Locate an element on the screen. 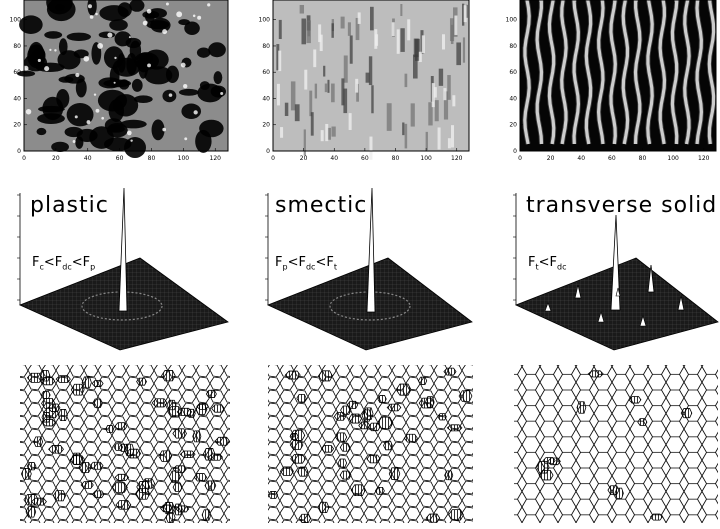  structure-factor-smectic is located at coordinates (369, 269).